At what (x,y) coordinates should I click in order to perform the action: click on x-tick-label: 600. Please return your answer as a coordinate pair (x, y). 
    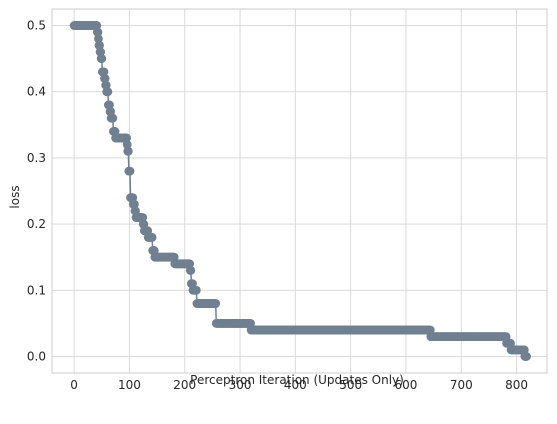
    Looking at the image, I should click on (406, 385).